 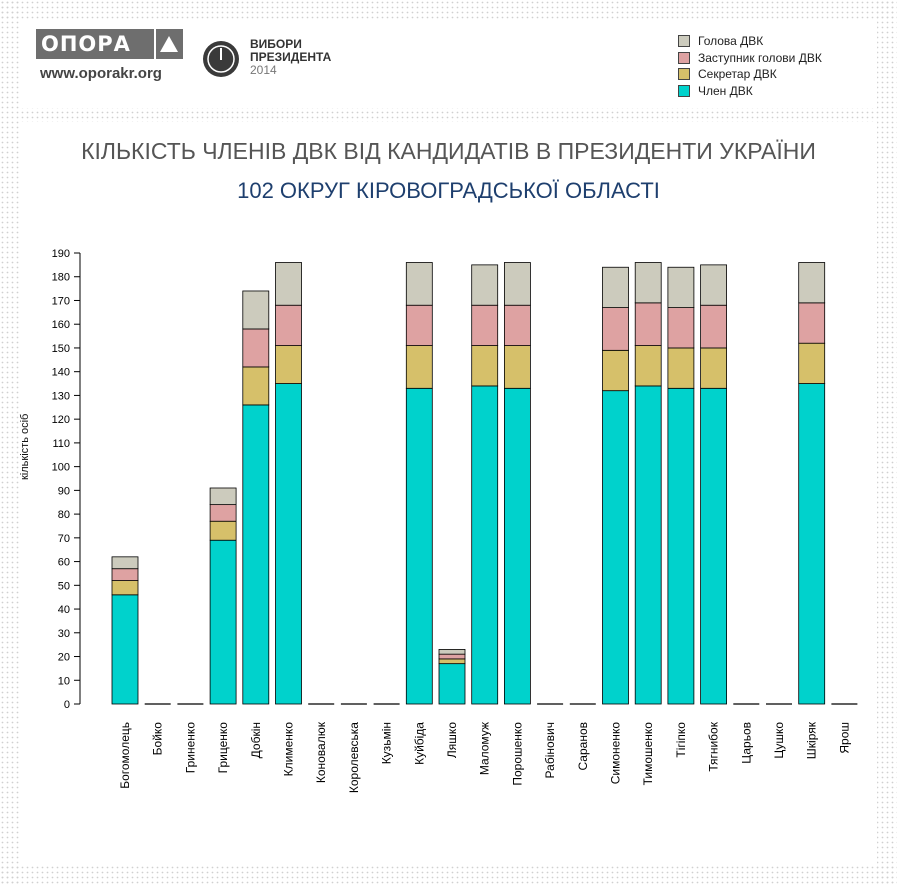 I want to click on y-tick-label: 130, so click(x=61, y=396).